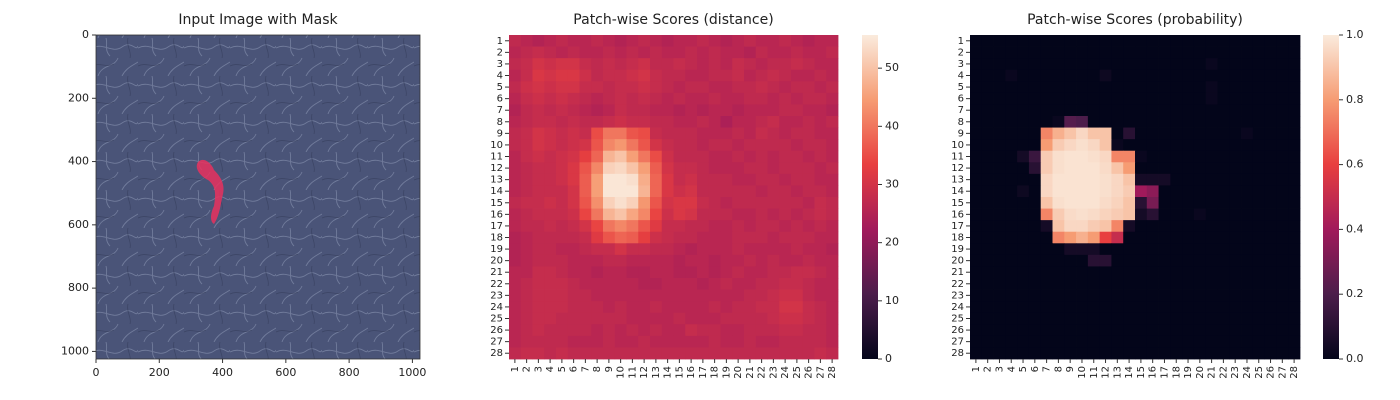 This screenshot has width=1400, height=400. Describe the element at coordinates (961, 41) in the screenshot. I see `y-tick-label: 1` at that location.